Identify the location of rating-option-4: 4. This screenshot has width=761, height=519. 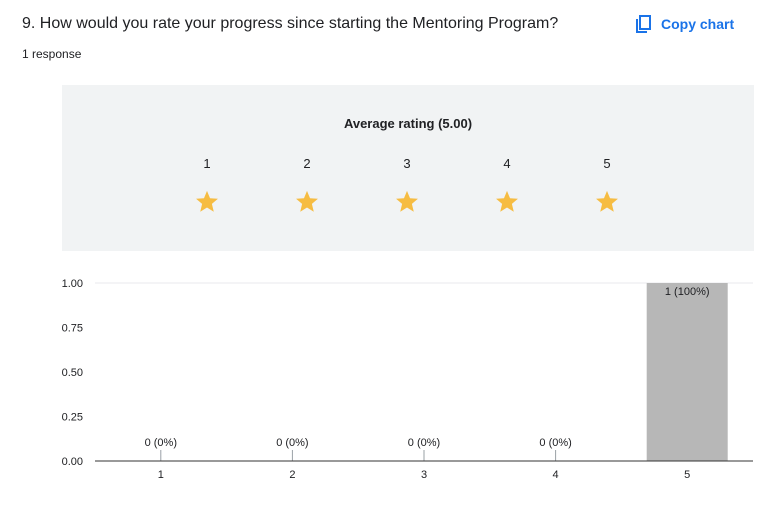
(507, 185).